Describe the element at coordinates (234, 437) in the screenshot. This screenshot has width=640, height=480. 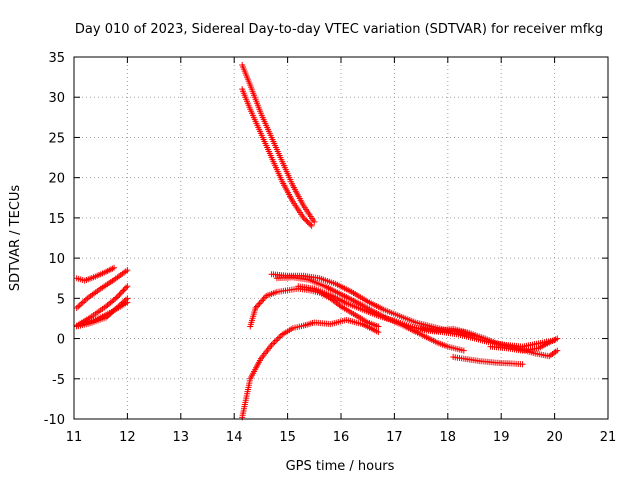
I see `x-tick-label: 14` at that location.